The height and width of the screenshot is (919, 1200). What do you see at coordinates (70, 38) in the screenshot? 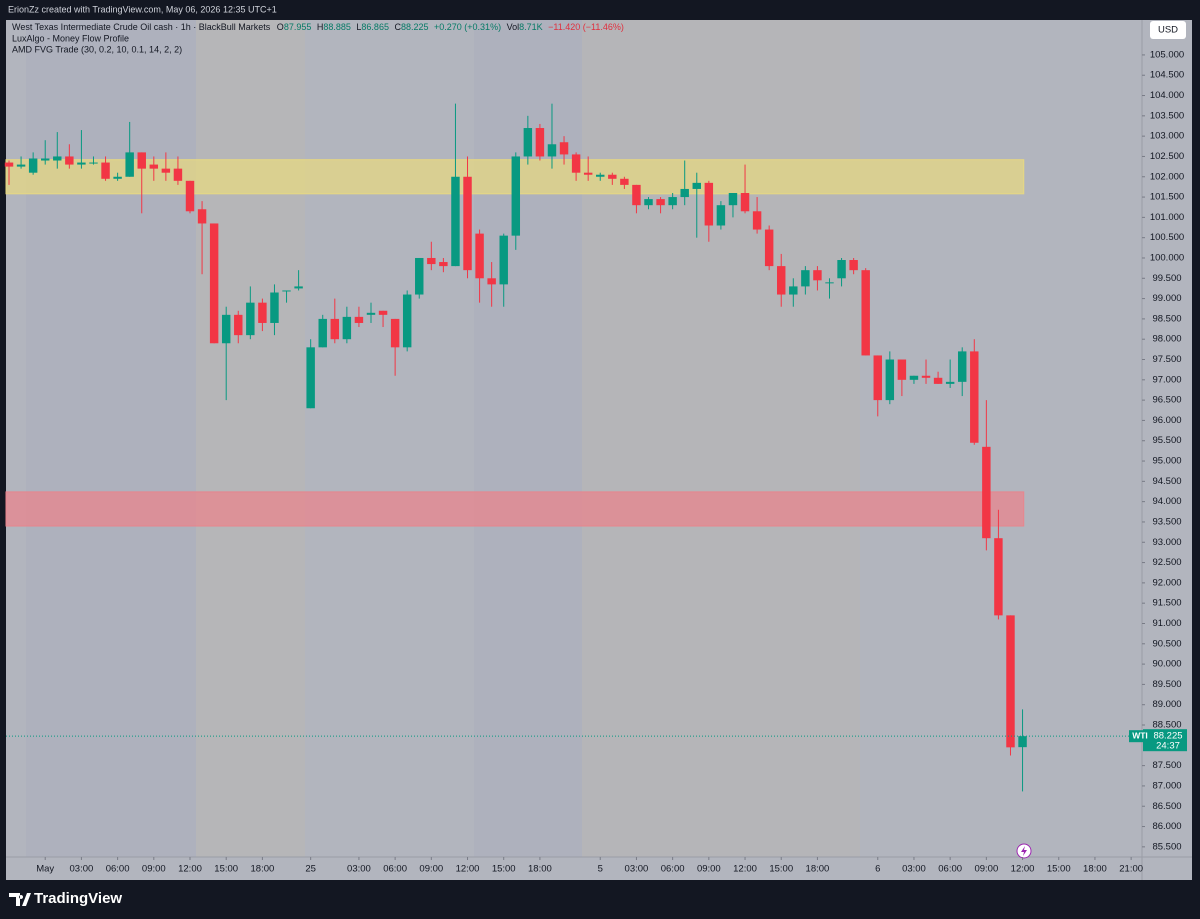
I see `indicator-name: LuxAlgo - Money Flow Profile` at bounding box center [70, 38].